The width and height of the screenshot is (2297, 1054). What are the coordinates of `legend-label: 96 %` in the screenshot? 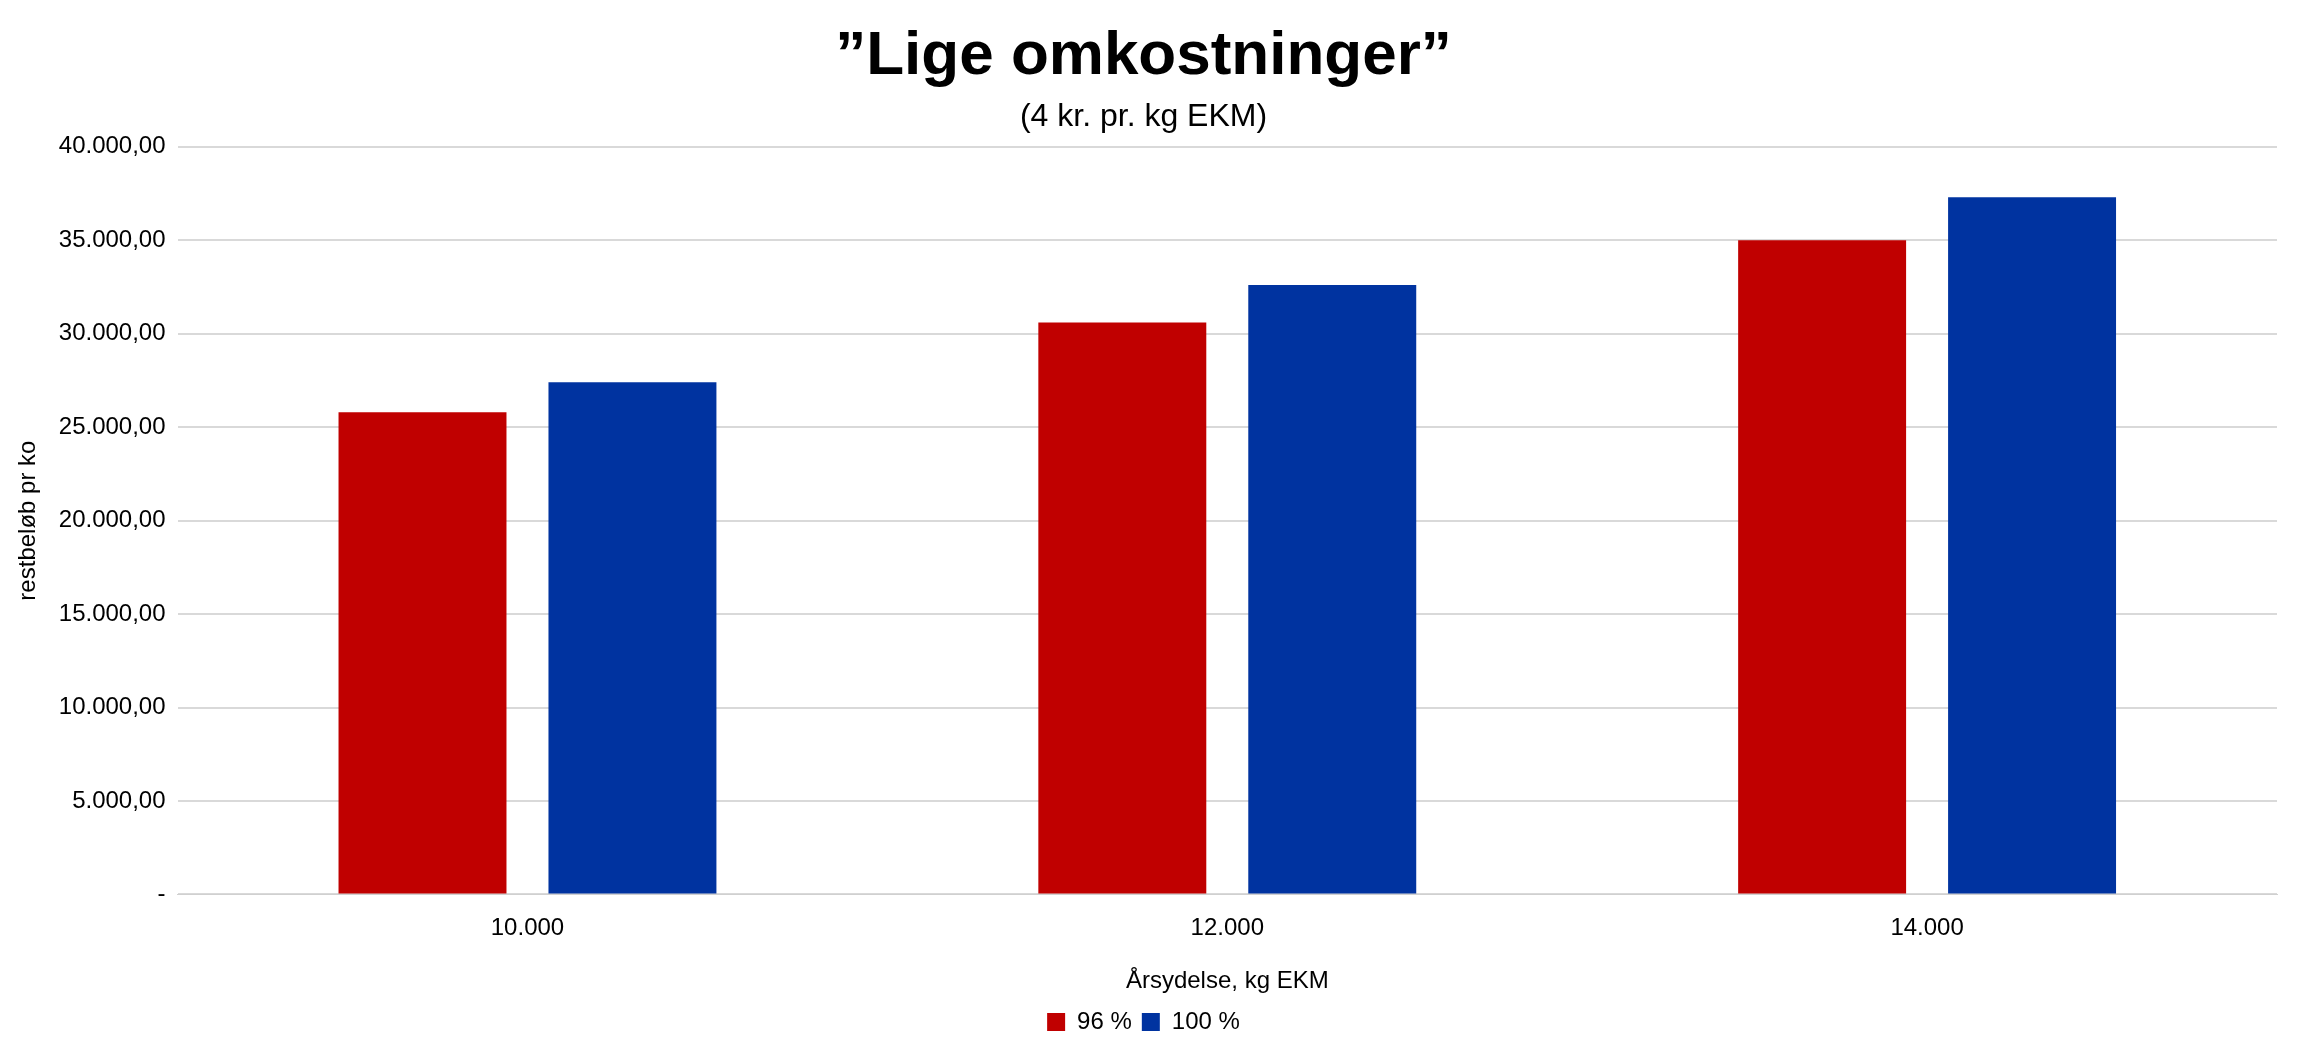 It's located at (1104, 1020).